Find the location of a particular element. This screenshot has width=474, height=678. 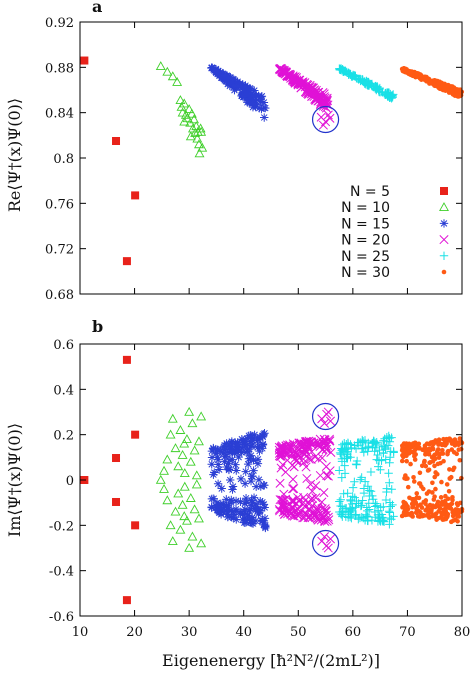

x-tick-label: 40 is located at coordinates (243, 632).